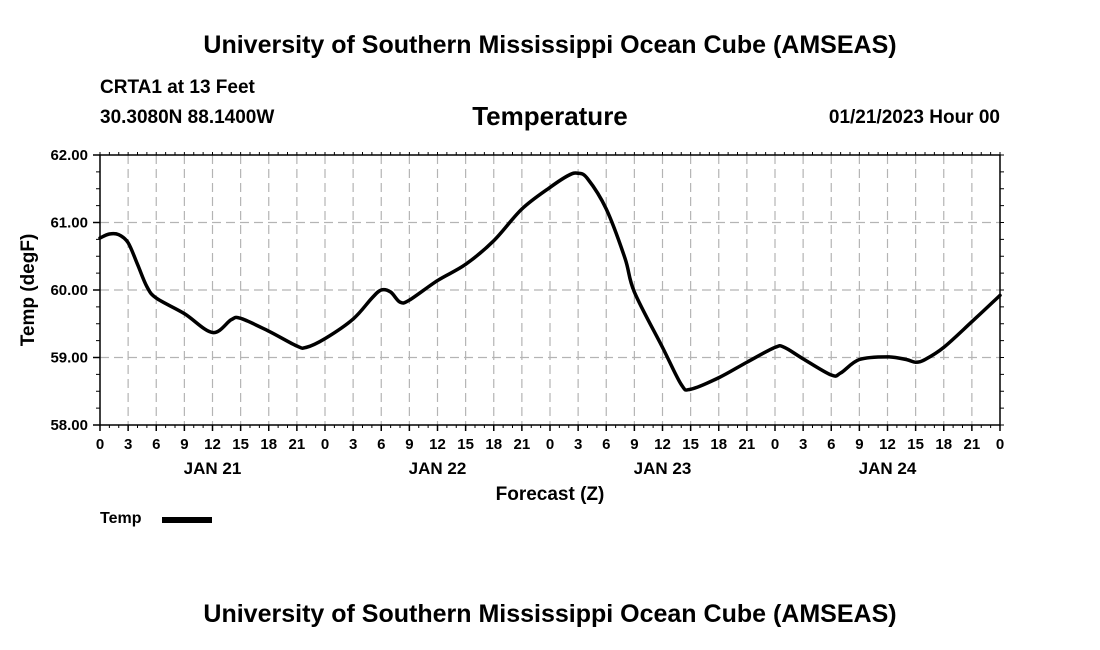  What do you see at coordinates (550, 116) in the screenshot?
I see `chart-title: Temperature` at bounding box center [550, 116].